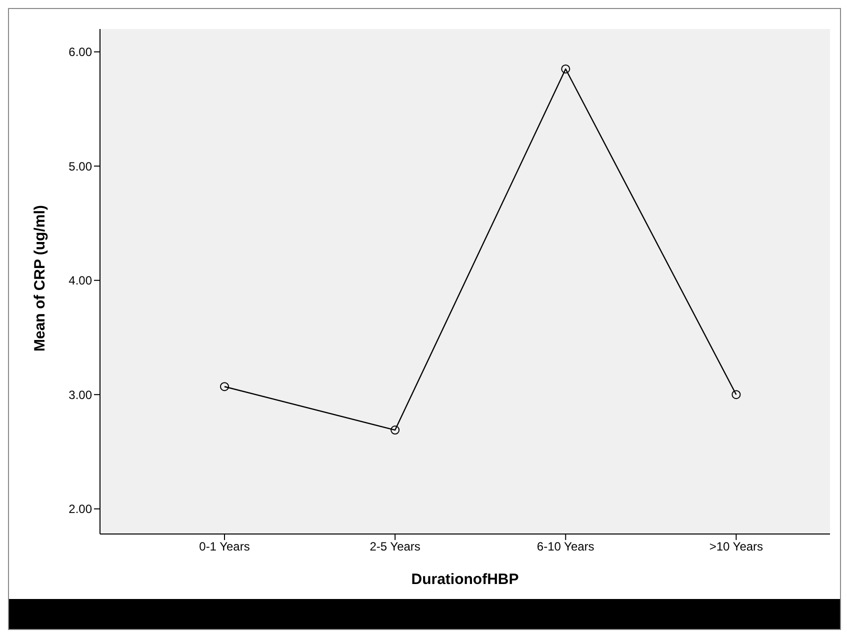 The height and width of the screenshot is (639, 847). I want to click on x-tick-label: 2-5 Years, so click(395, 547).